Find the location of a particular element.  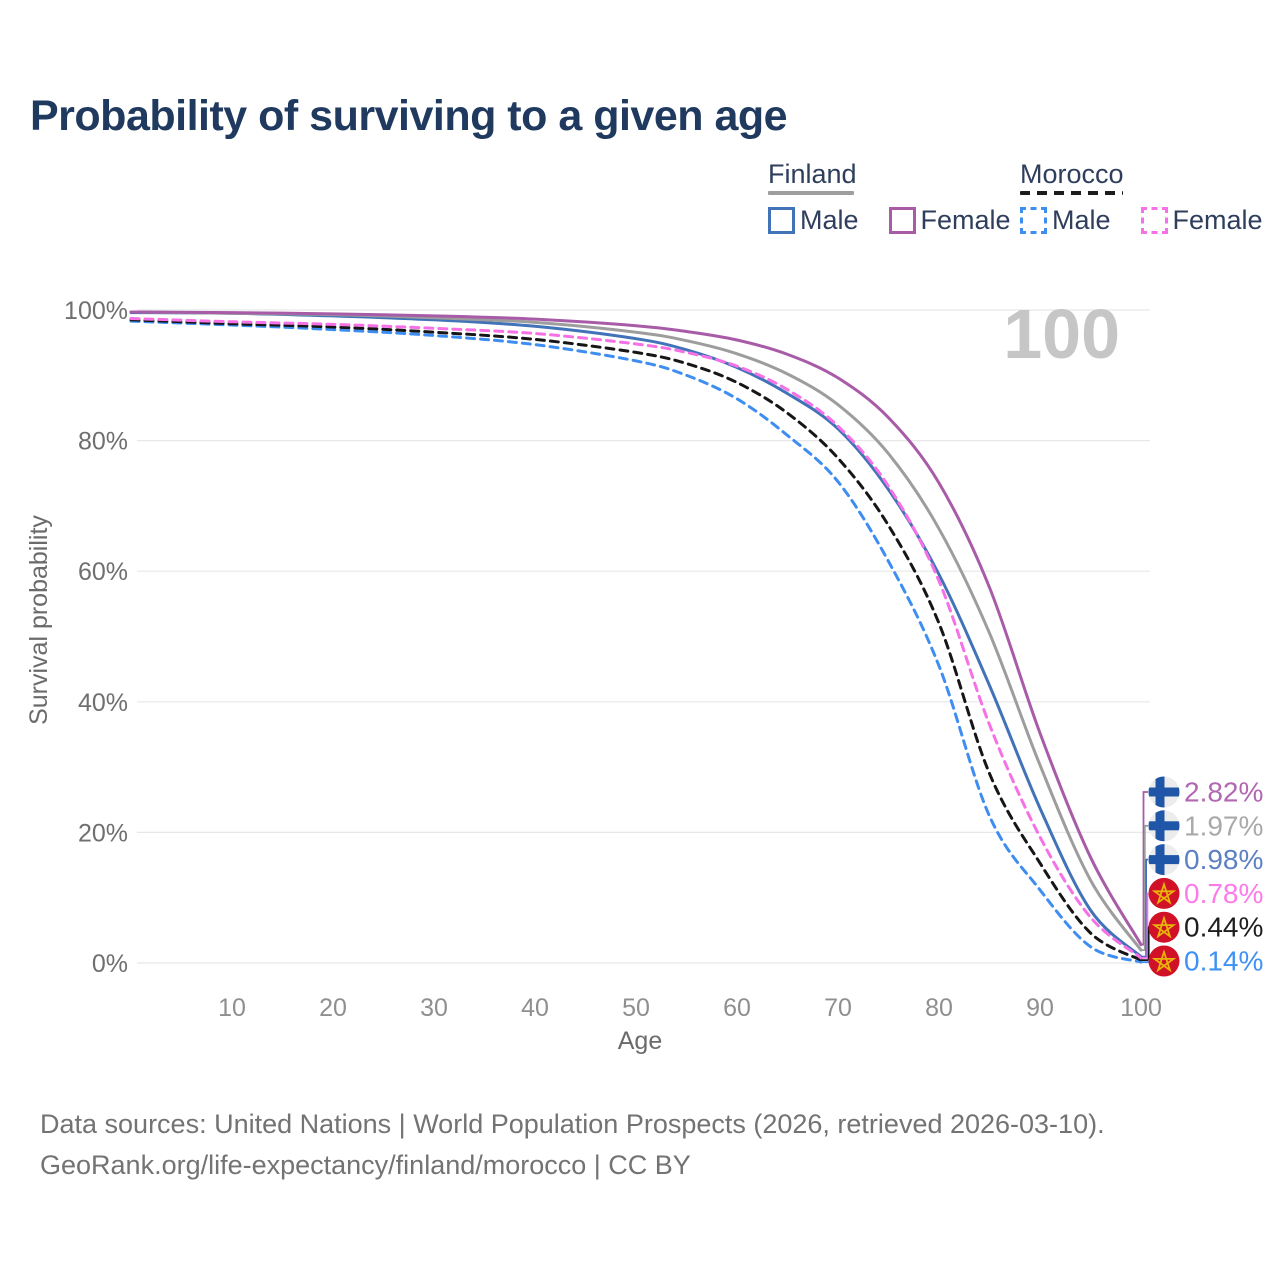

legend: Finland Male Female Morocco Male is located at coordinates (640, 200).